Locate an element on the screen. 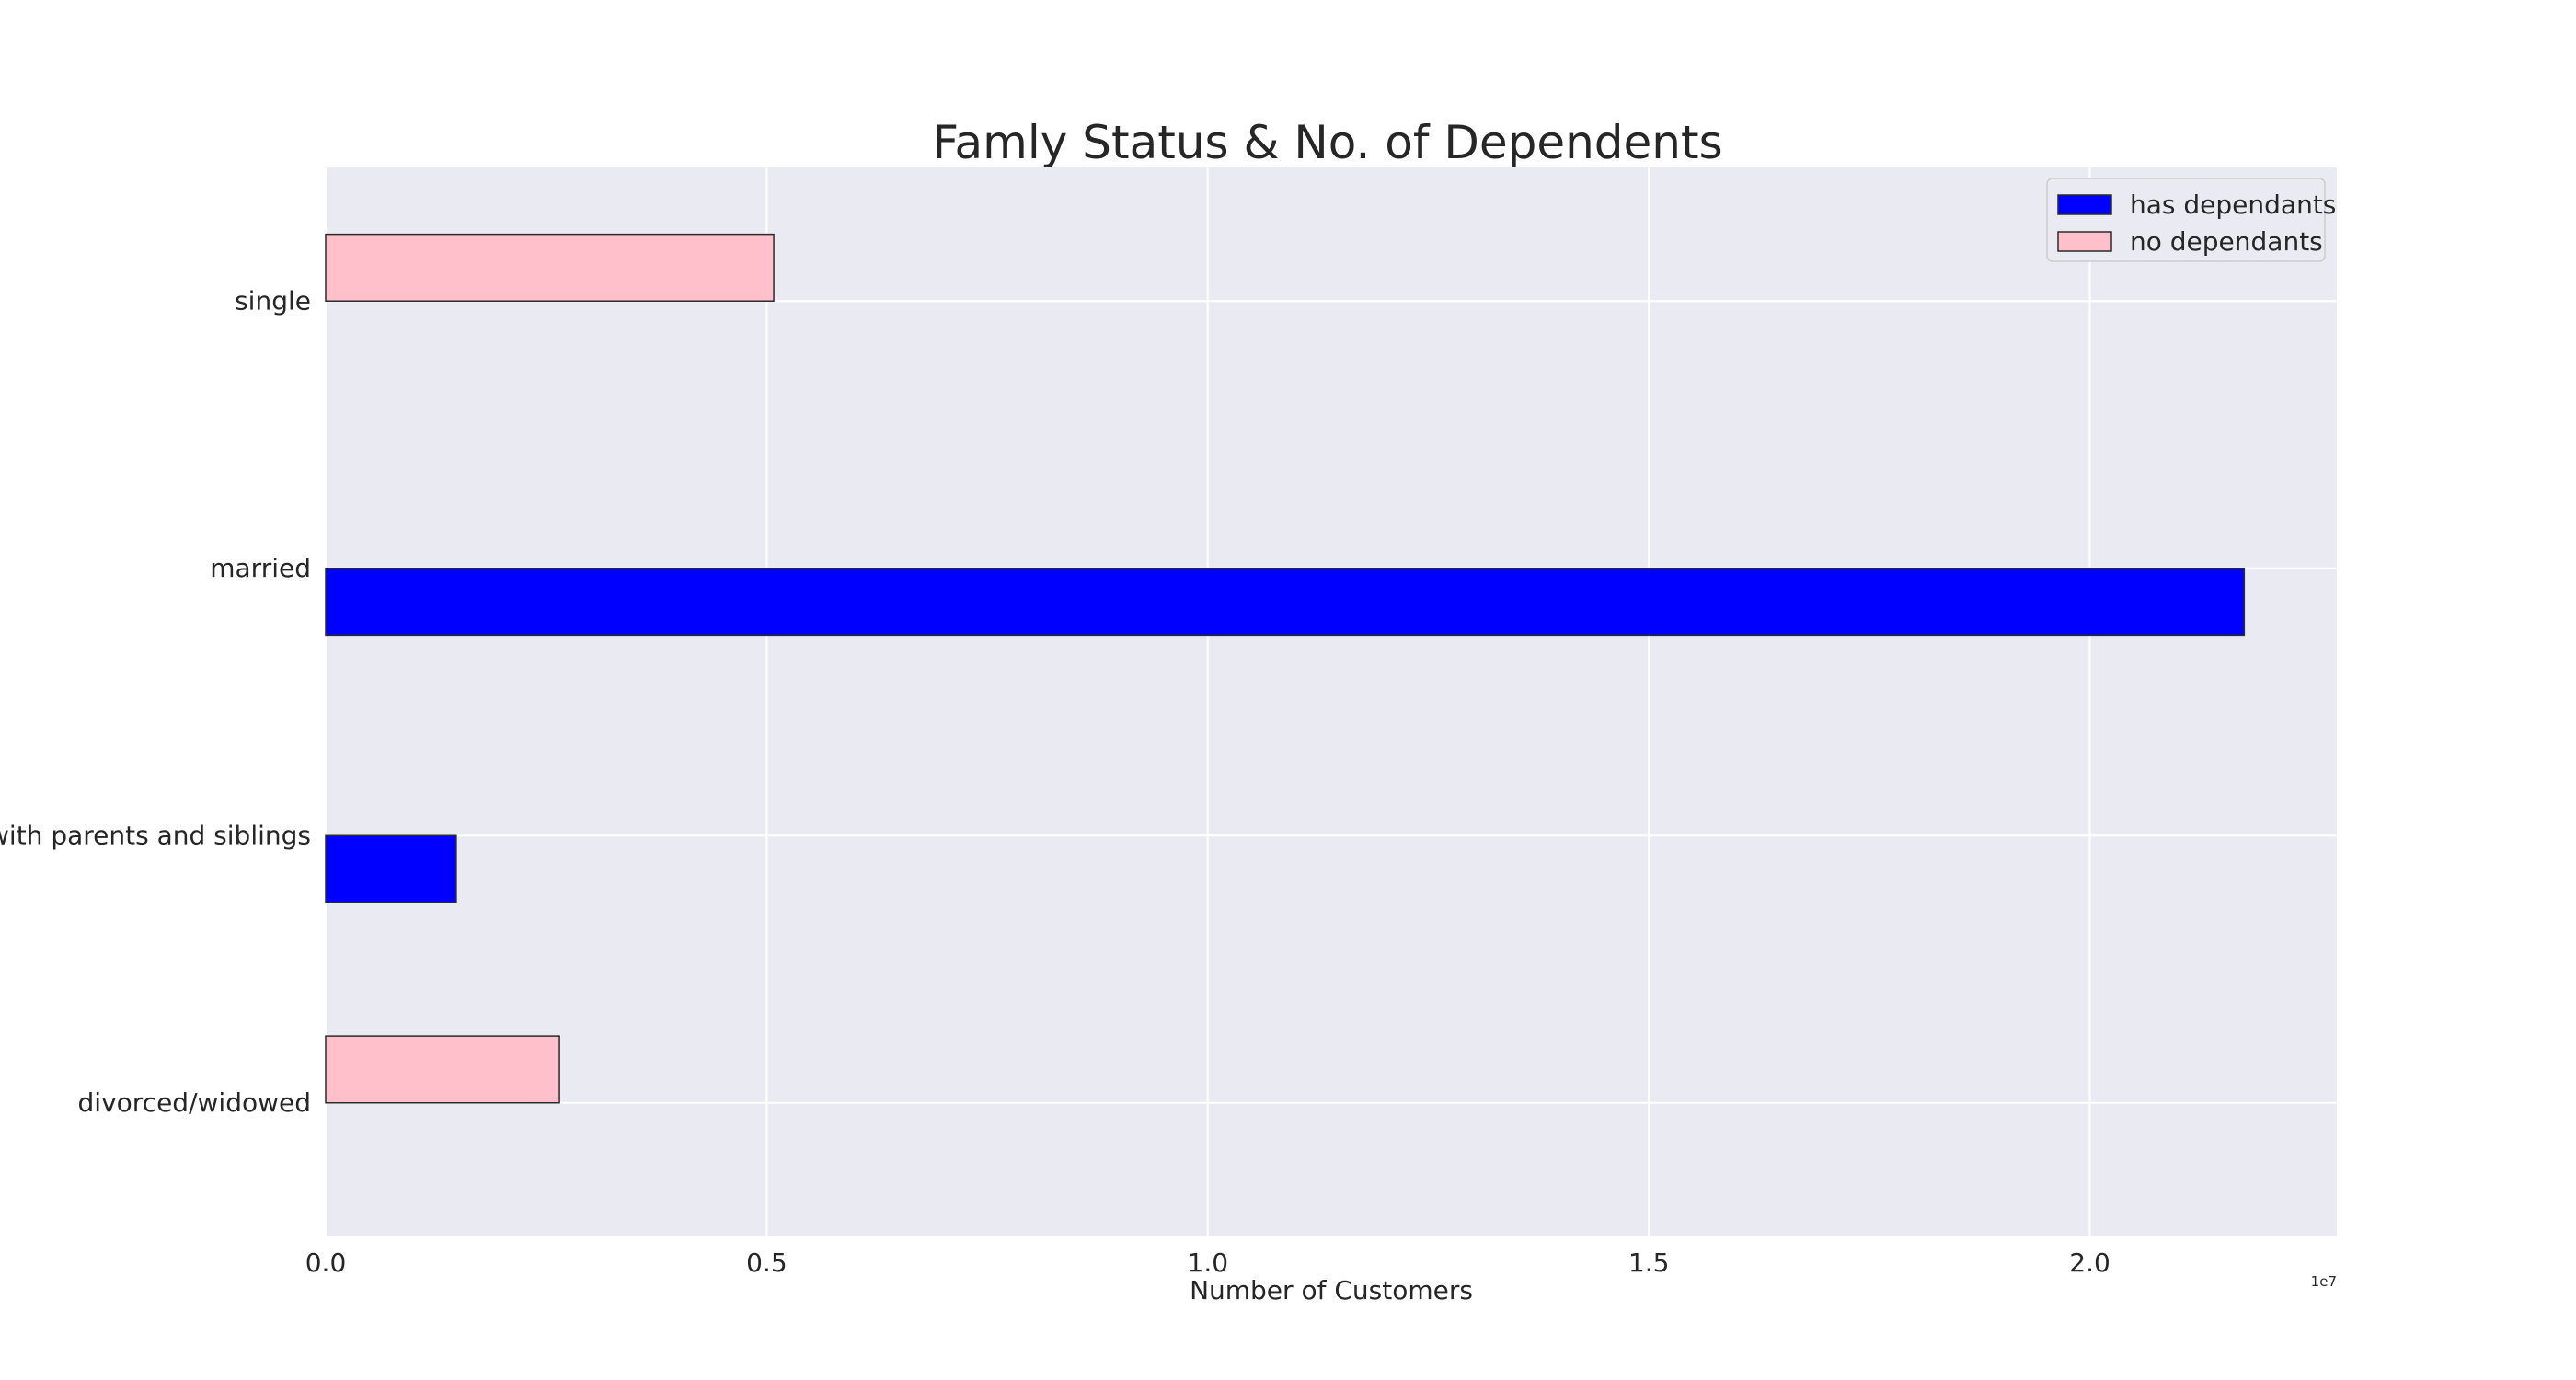  y-tick-label: divorced/widowed is located at coordinates (194, 1102).